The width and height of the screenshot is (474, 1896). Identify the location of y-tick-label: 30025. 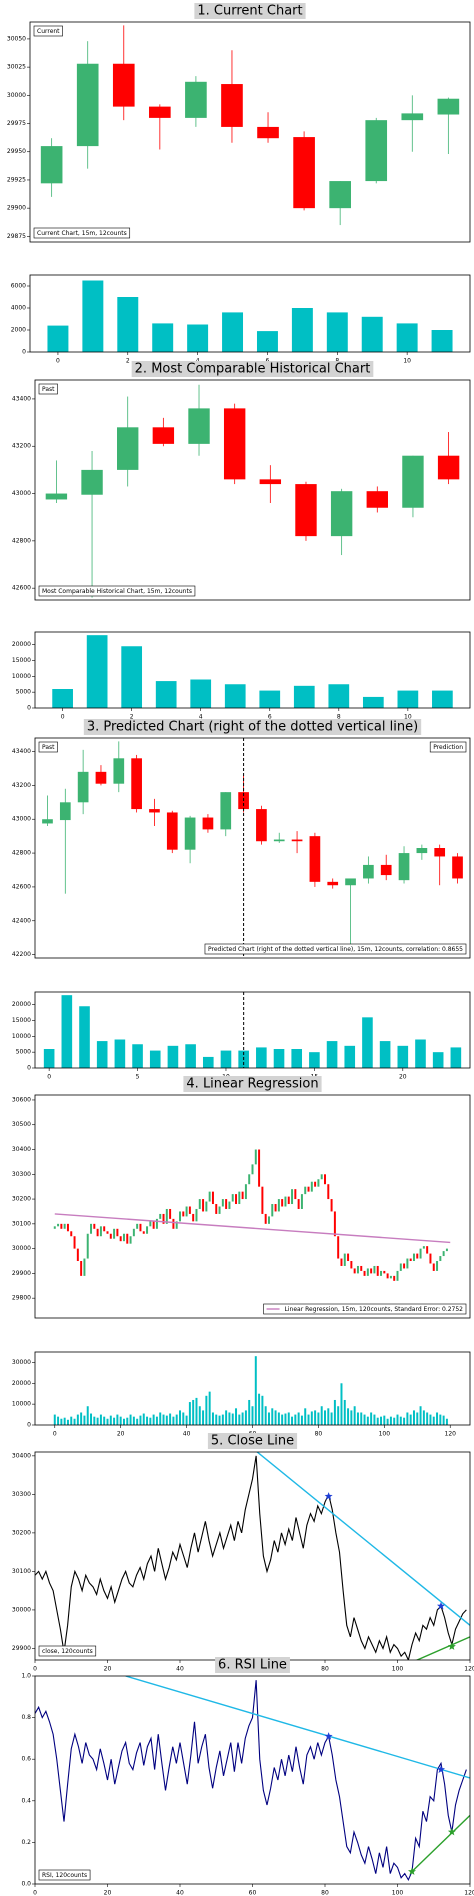
(16, 67).